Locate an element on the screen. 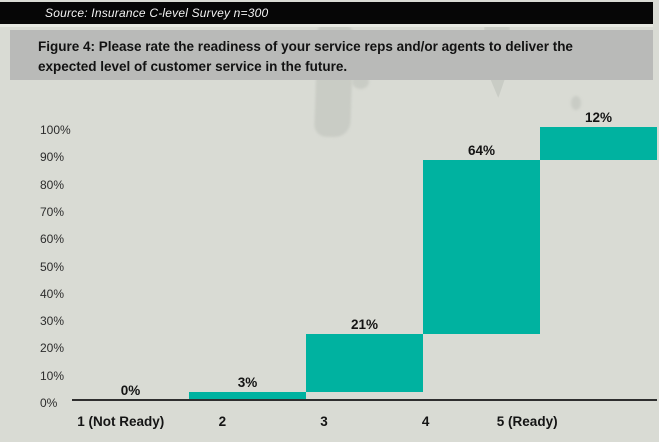 The width and height of the screenshot is (659, 442). y-tick-label: 0% is located at coordinates (49, 403).